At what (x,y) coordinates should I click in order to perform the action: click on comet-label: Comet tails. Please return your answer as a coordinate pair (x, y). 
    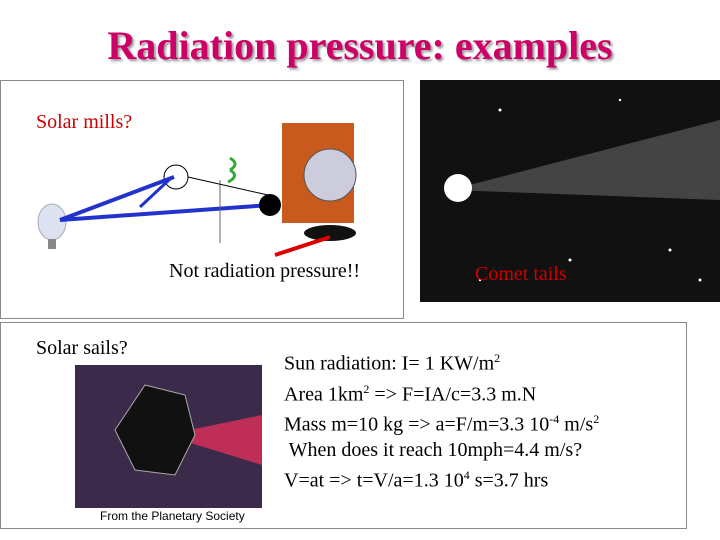
    Looking at the image, I should click on (521, 274).